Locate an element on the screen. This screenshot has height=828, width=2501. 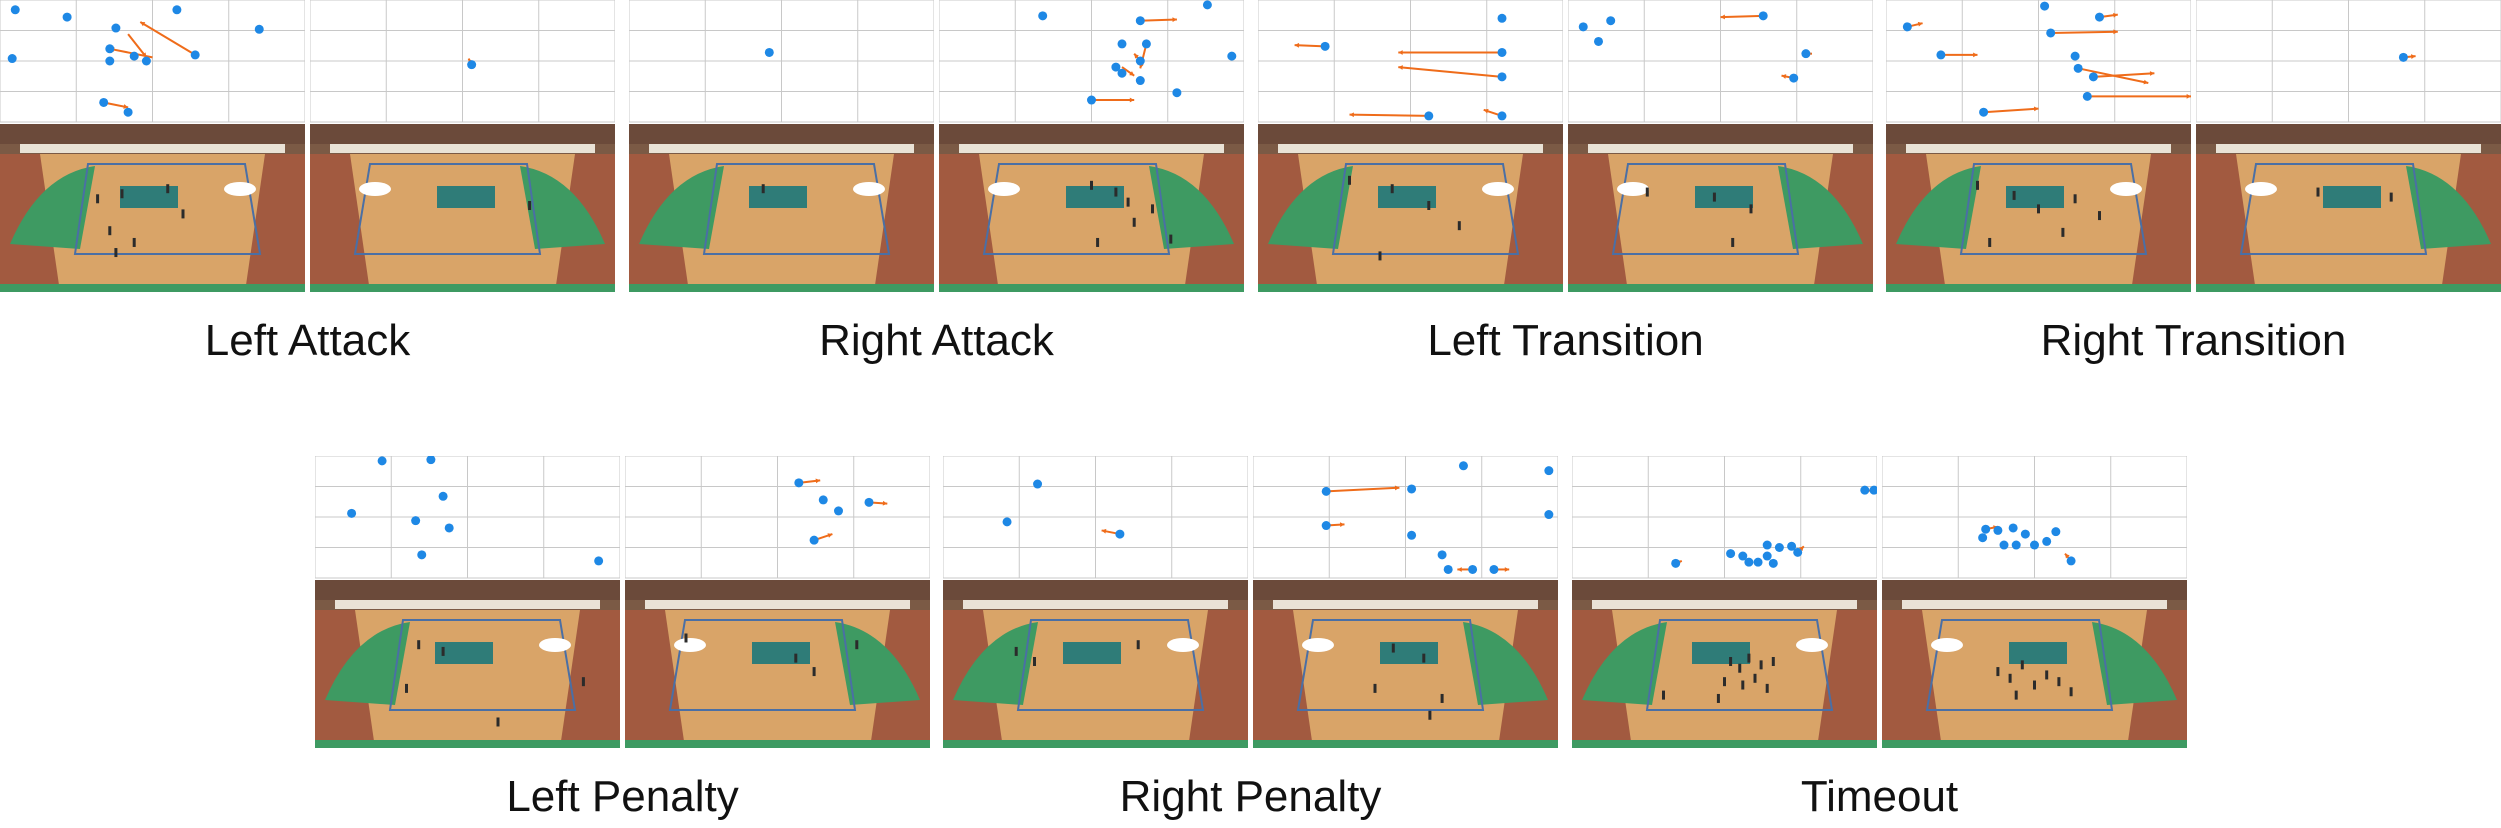
view-right is located at coordinates (1091, 146).